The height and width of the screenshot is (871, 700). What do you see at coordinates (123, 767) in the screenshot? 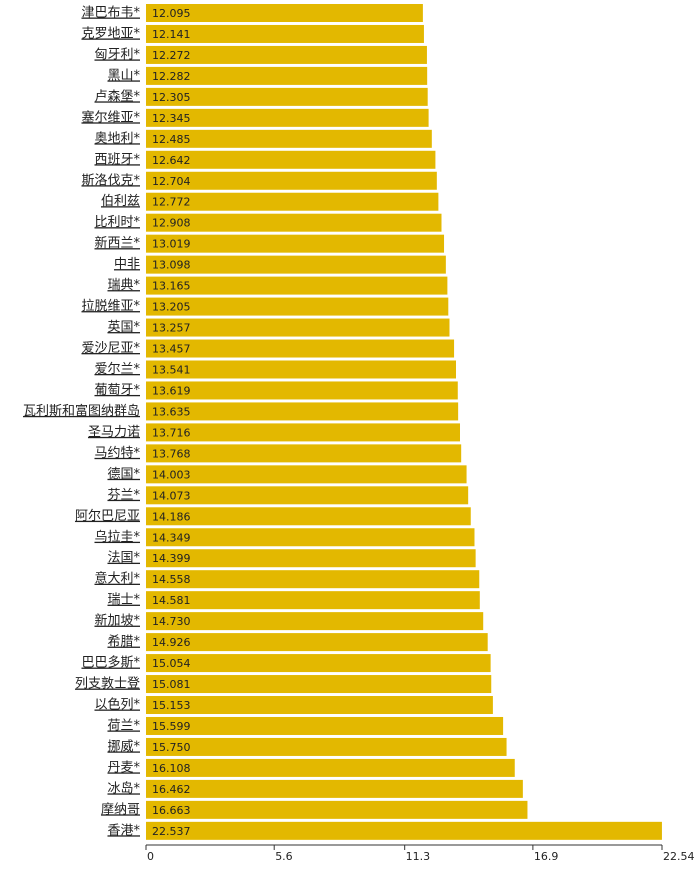
I see `category-label: 丹麦*` at bounding box center [123, 767].